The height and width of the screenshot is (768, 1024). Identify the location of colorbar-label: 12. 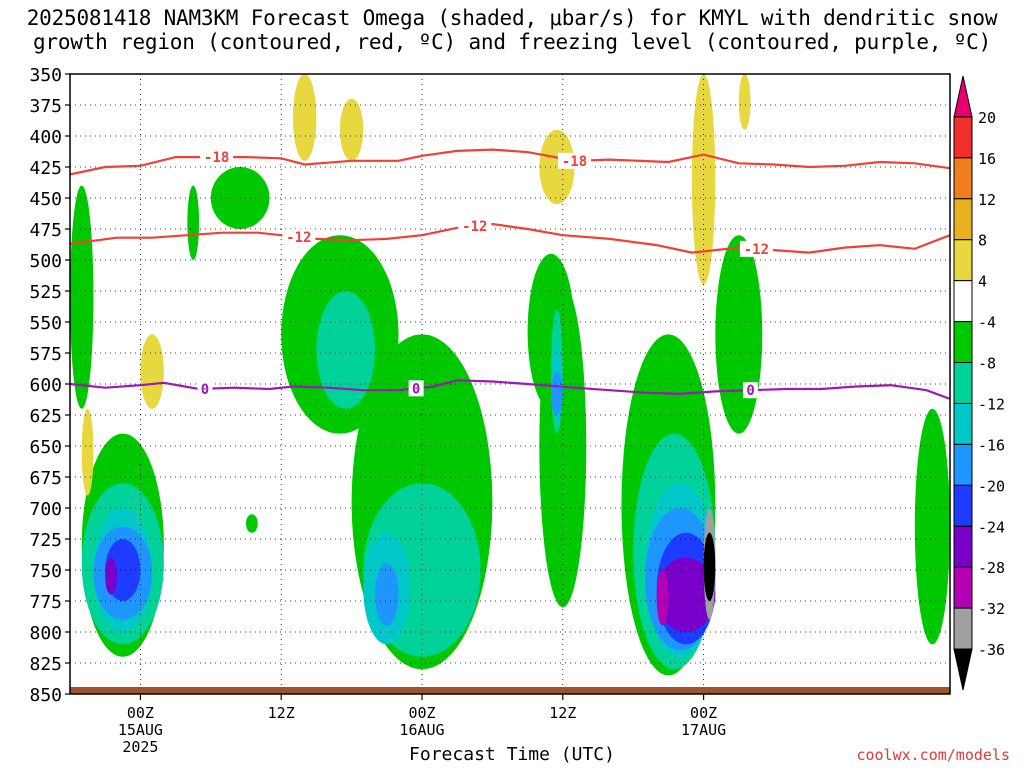
(987, 200).